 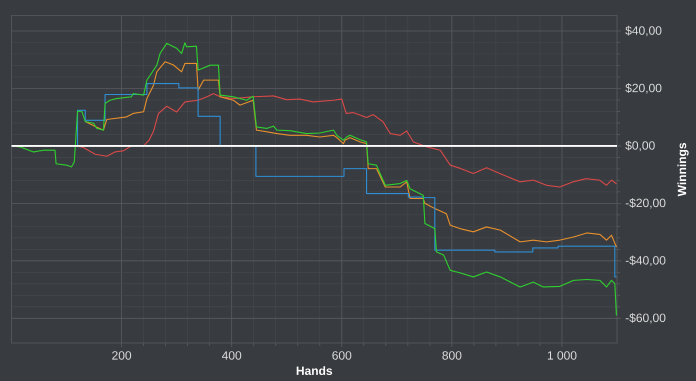 I want to click on x-axis-title: Hands, so click(x=314, y=371).